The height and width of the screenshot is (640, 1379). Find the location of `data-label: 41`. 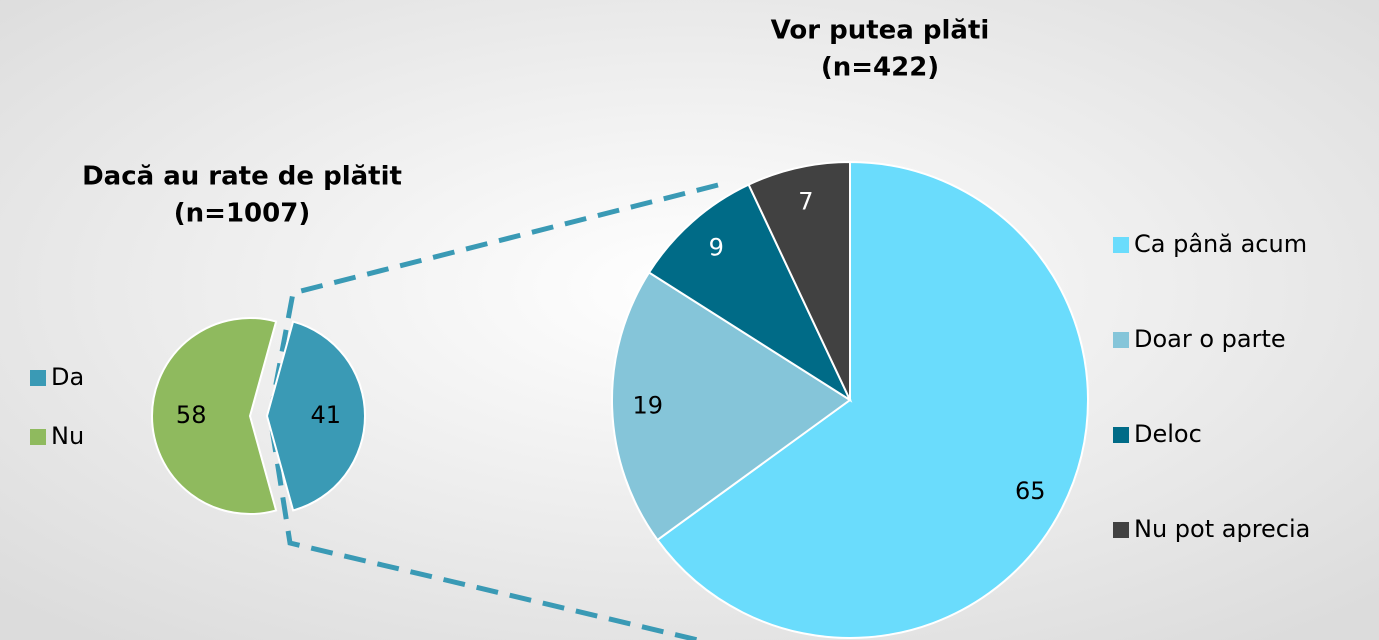

data-label: 41 is located at coordinates (326, 415).